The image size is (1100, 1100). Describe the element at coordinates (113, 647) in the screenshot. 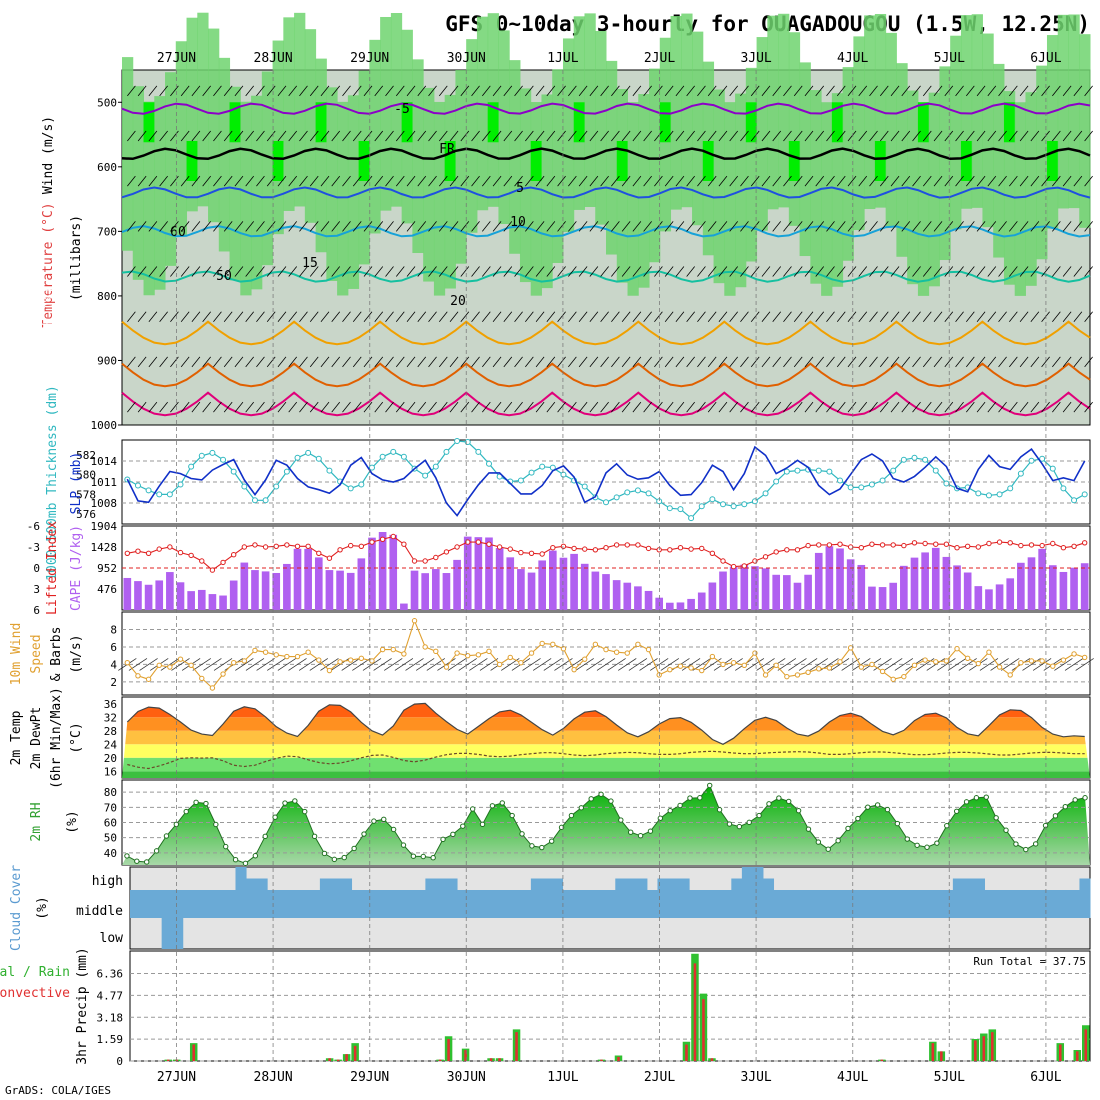

I see `wind-tick: 6` at that location.